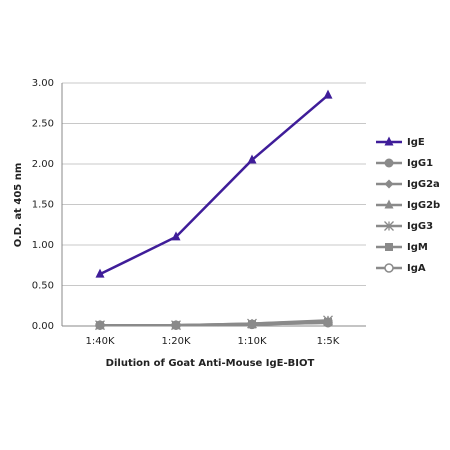  I want to click on y-tick-label: 2.00, so click(43, 164).